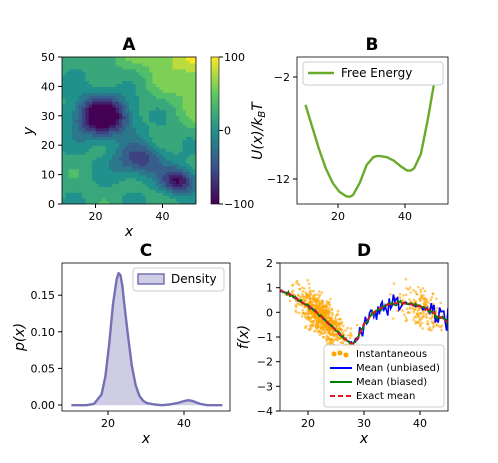 This screenshot has width=498, height=463. Describe the element at coordinates (338, 216) in the screenshot. I see `panel-b-xtick-label: 20` at that location.